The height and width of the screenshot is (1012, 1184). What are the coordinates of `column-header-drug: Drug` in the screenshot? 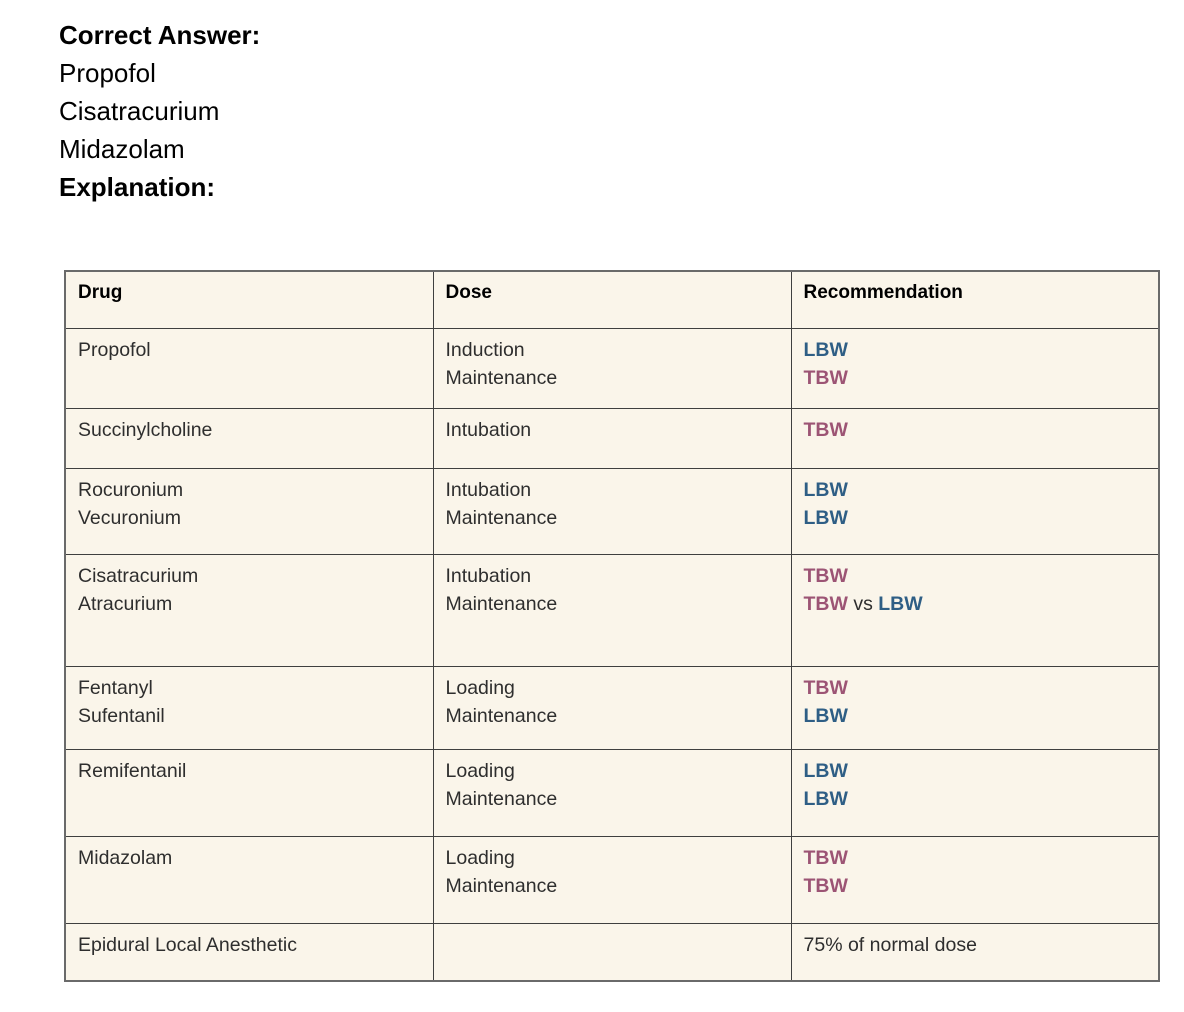 It's located at (249, 299).